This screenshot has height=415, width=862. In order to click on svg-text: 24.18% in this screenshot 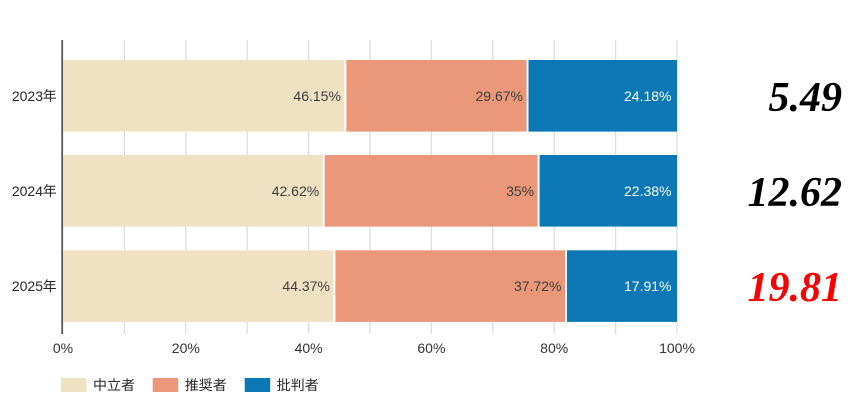, I will do `click(647, 96)`.